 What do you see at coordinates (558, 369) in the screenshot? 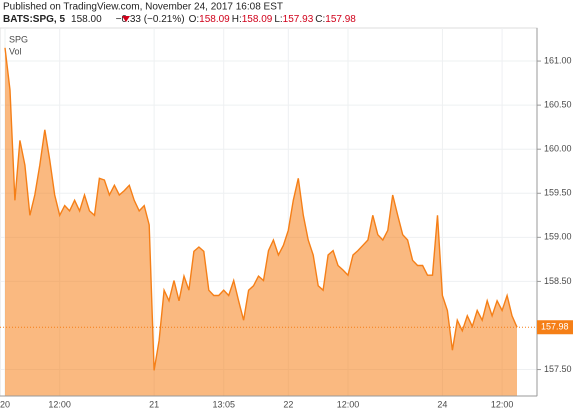
I see `y-tick-label: 157.50` at bounding box center [558, 369].